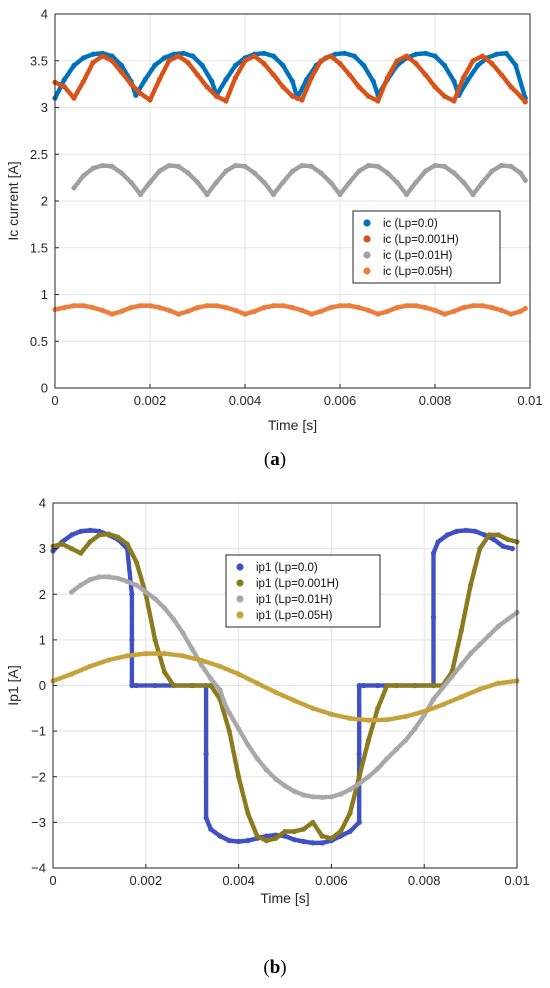  Describe the element at coordinates (42, 639) in the screenshot. I see `y-tick-label: 1` at that location.